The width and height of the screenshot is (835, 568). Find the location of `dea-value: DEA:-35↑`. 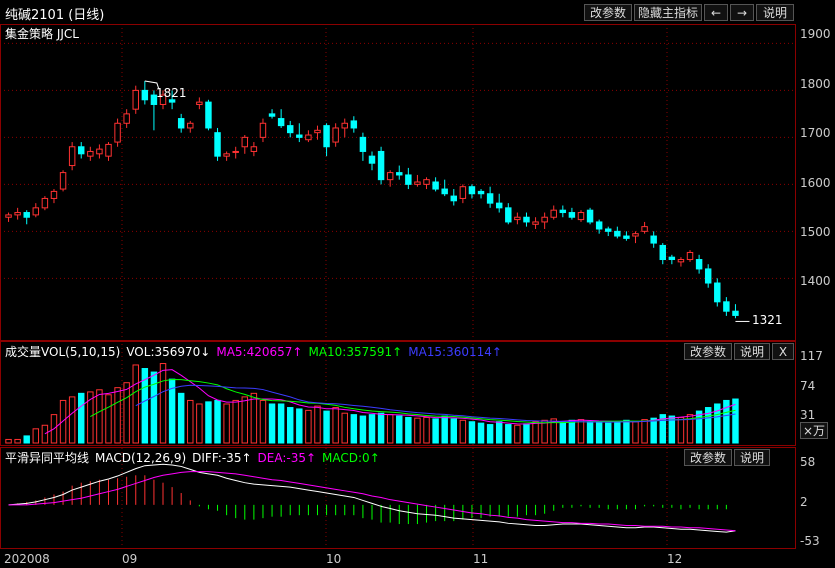

dea-value: DEA:-35↑ is located at coordinates (287, 458).